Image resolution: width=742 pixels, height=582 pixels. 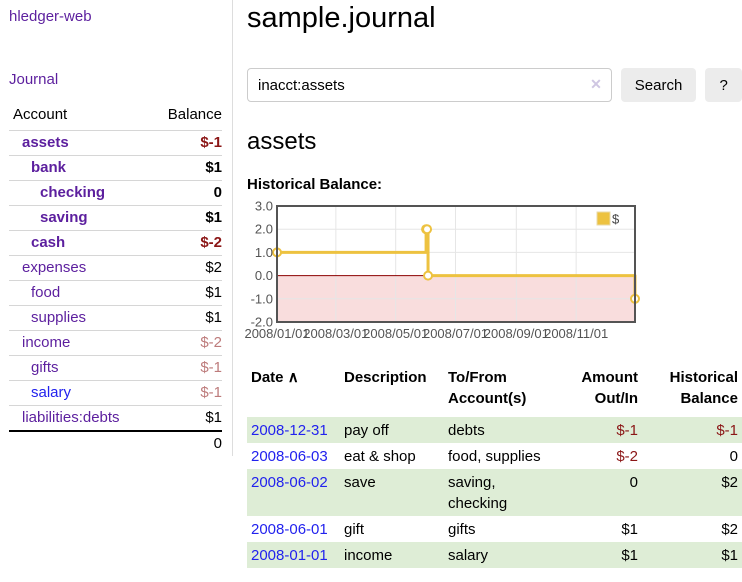 I want to click on sidebar-account-link: expenses, so click(x=54, y=267).